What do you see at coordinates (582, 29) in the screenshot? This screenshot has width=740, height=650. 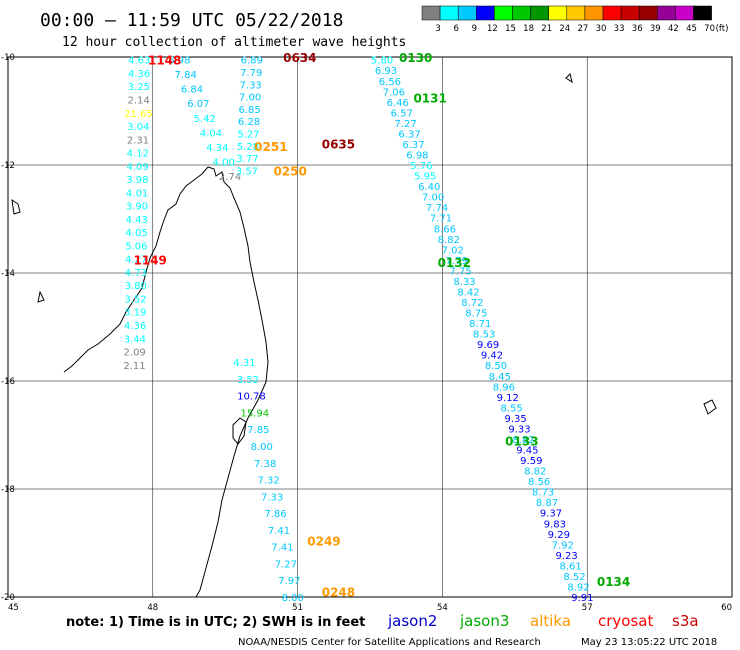 I see `scale-tick-label: 27` at bounding box center [582, 29].